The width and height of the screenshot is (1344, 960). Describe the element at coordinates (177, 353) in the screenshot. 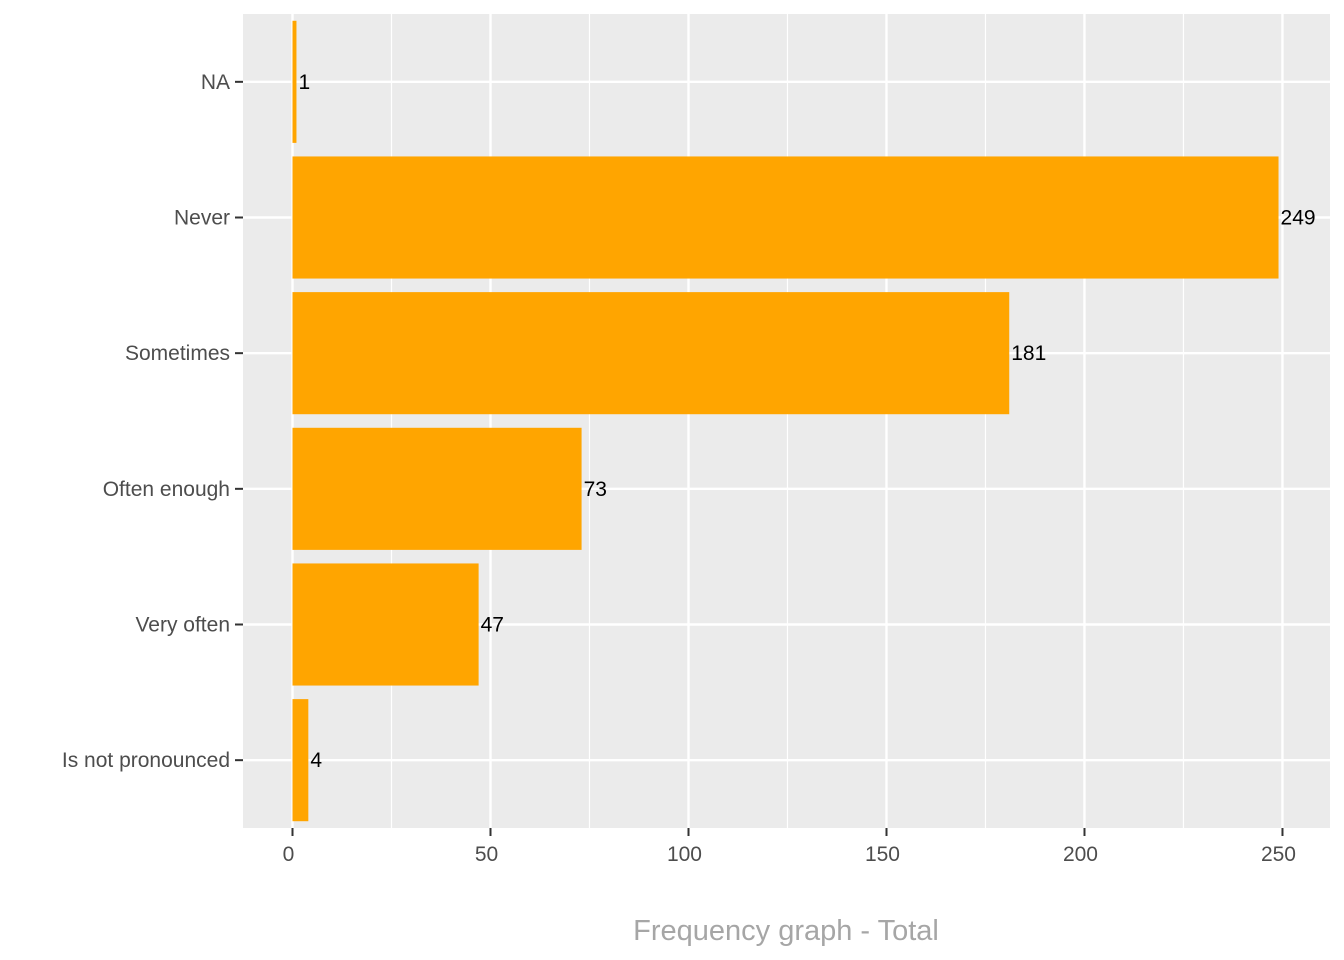

I see `y-tick-label: Sometimes` at that location.